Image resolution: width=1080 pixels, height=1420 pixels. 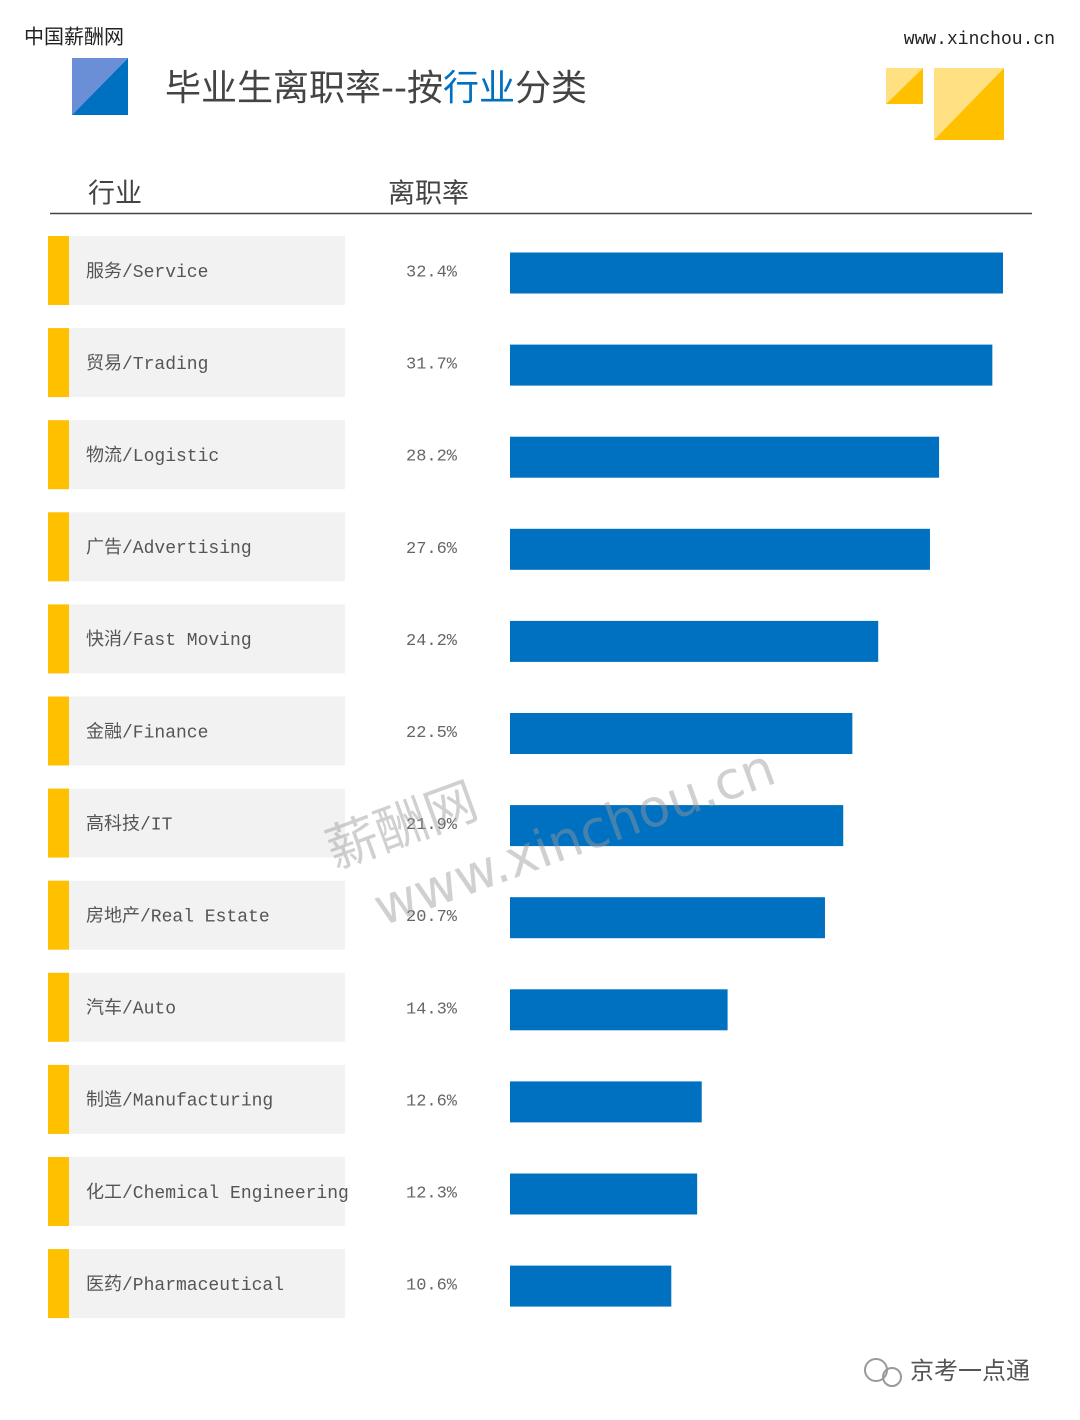 What do you see at coordinates (185, 1285) in the screenshot?
I see `category-label: 医药/Pharmaceutical` at bounding box center [185, 1285].